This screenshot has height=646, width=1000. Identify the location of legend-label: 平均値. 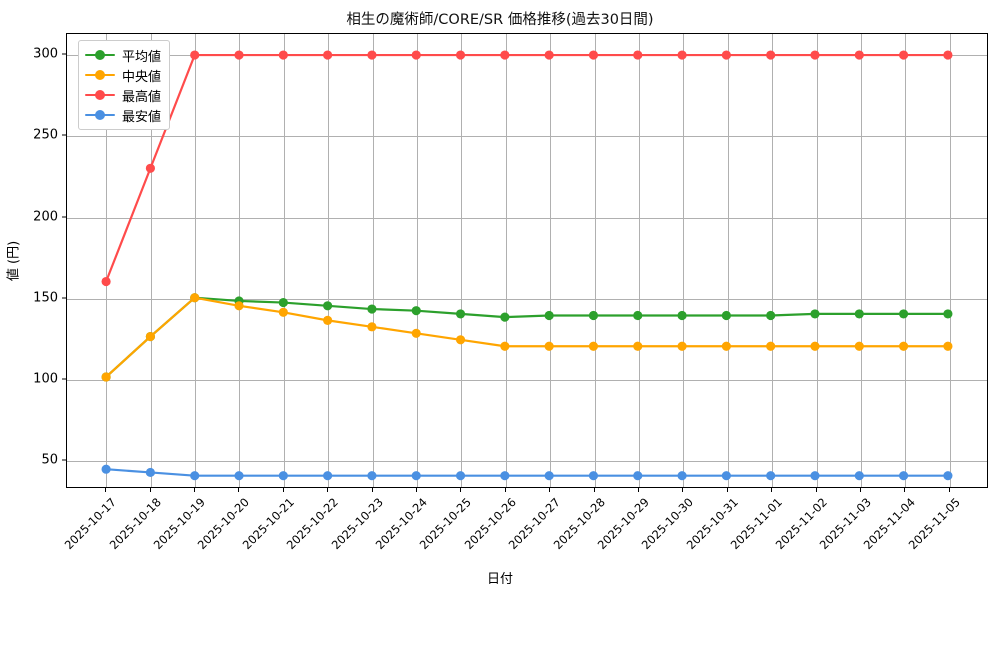
(142, 57).